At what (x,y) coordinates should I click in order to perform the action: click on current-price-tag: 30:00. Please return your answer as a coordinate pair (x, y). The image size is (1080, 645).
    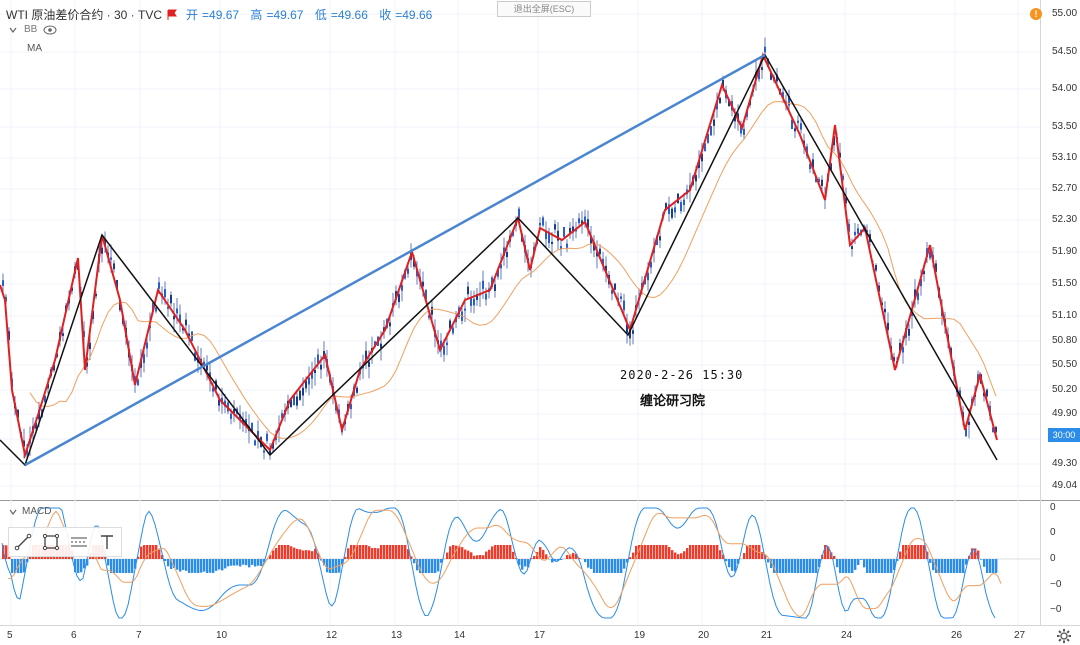
    Looking at the image, I should click on (1064, 435).